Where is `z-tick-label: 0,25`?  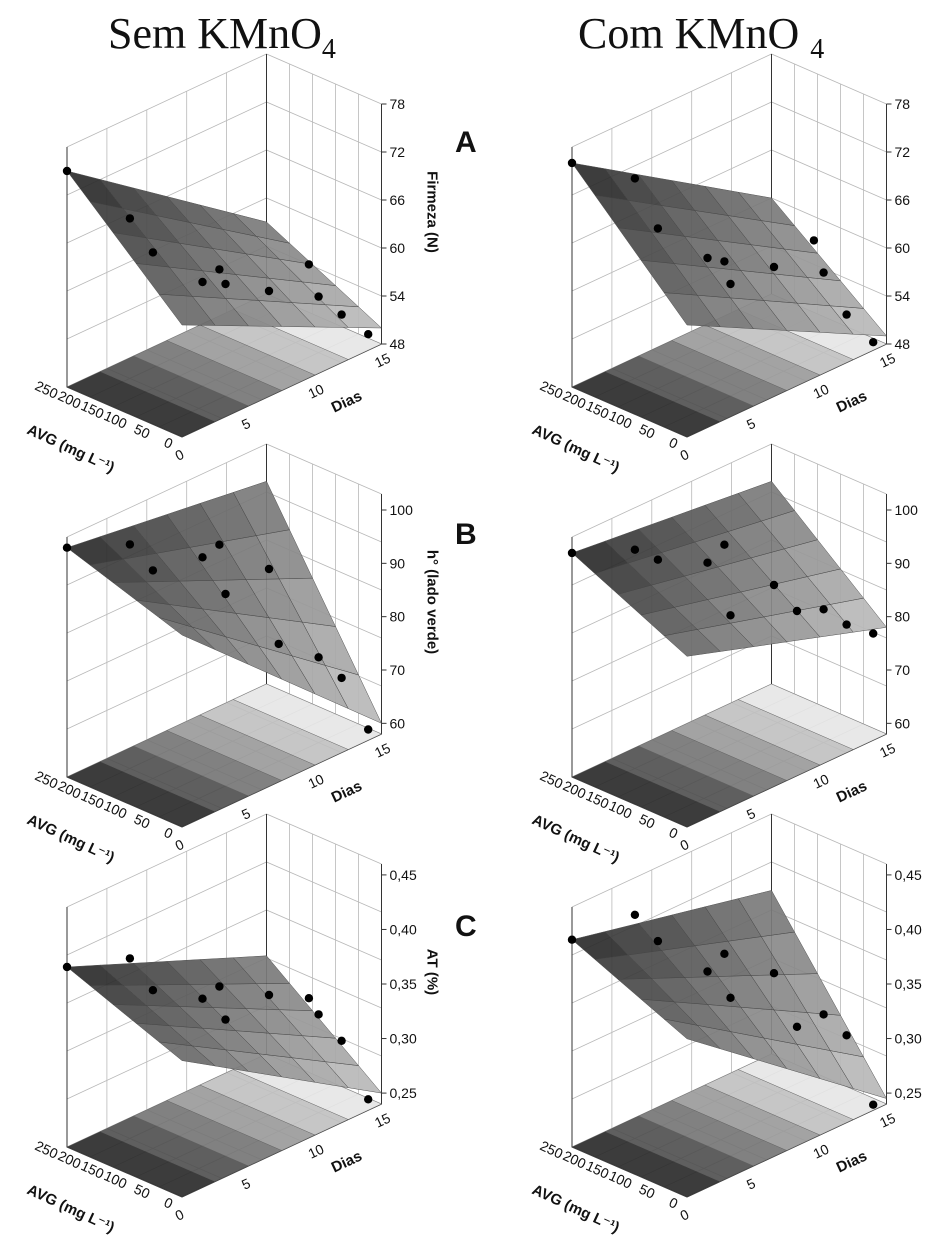
z-tick-label: 0,25 is located at coordinates (403, 1093).